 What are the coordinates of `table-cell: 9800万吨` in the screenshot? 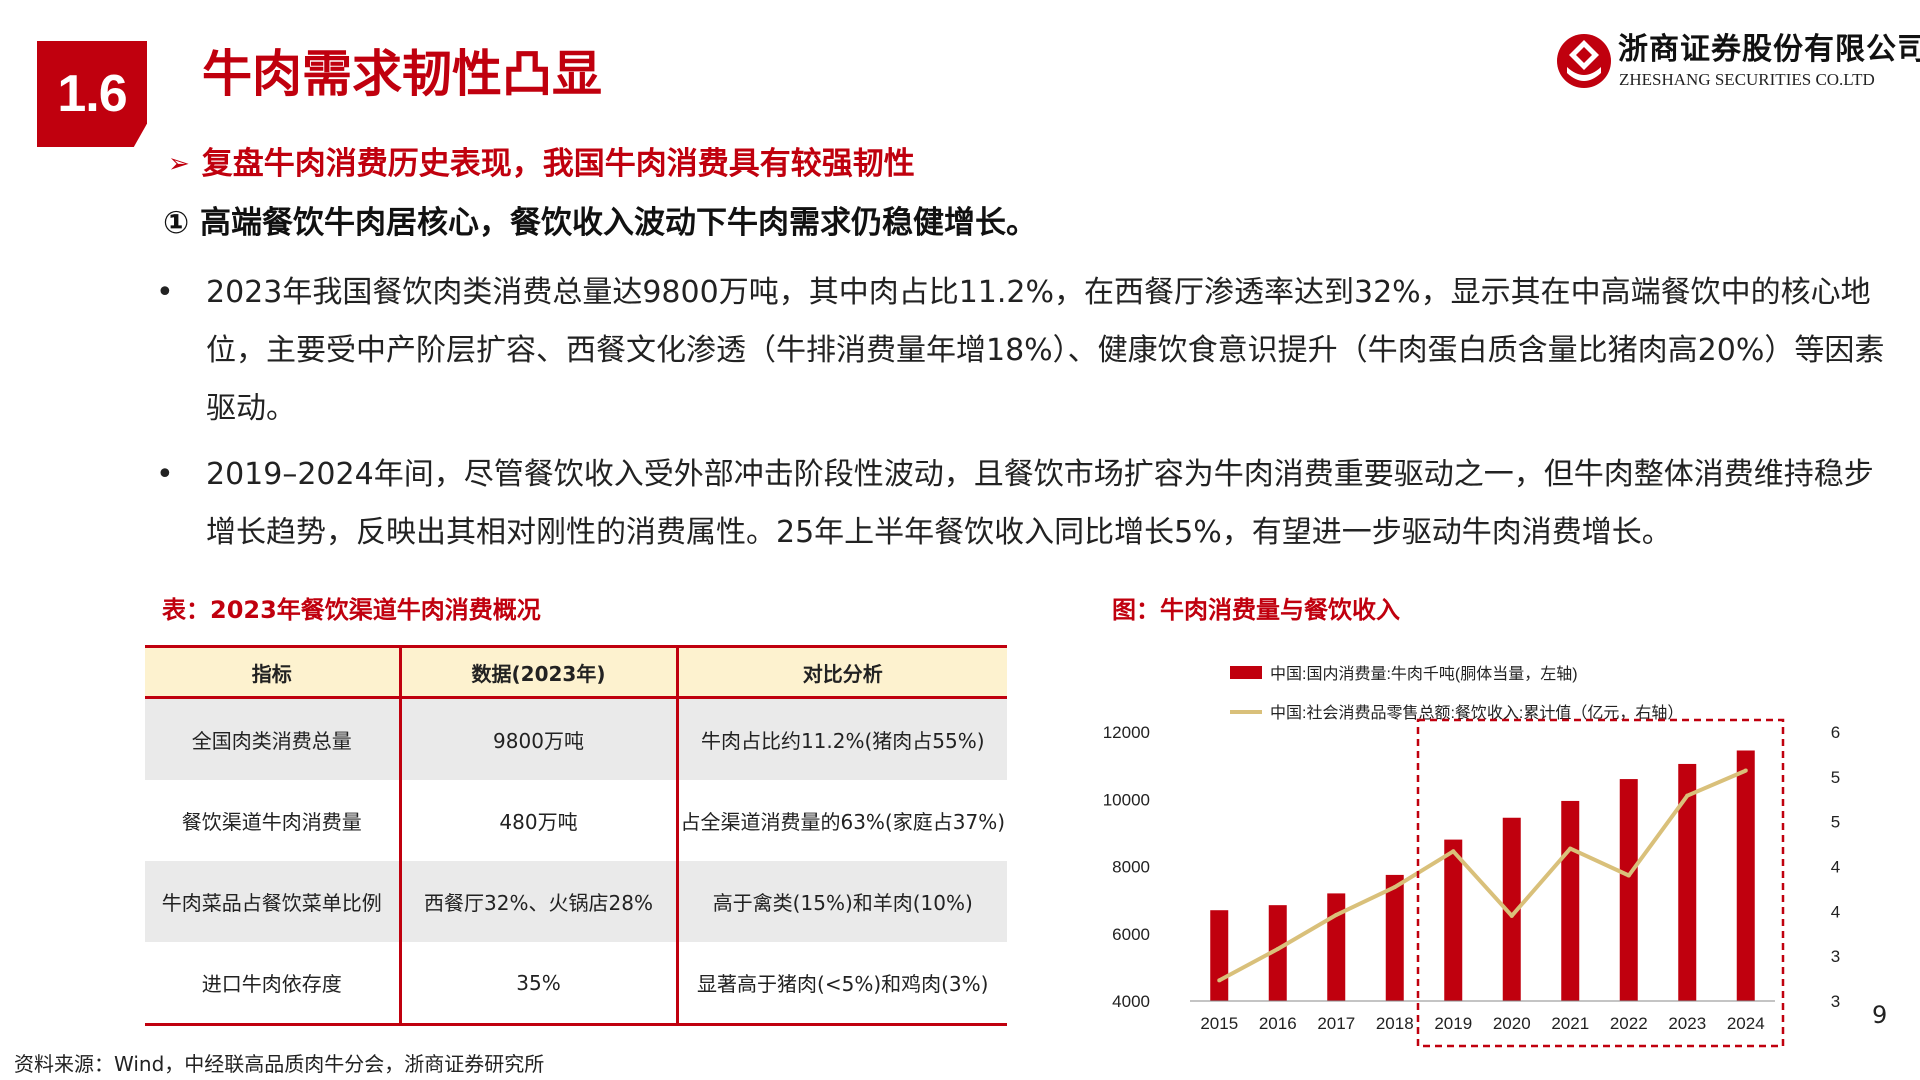 It's located at (537, 738).